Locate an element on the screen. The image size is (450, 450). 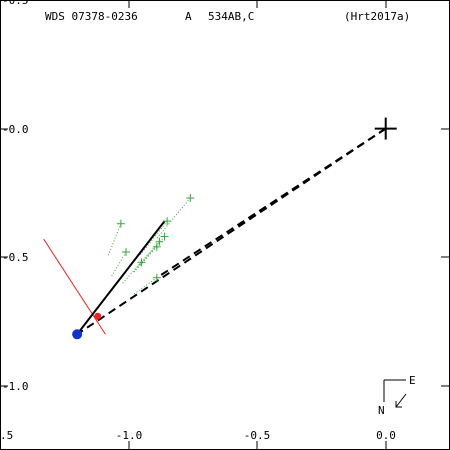
latest-position-point is located at coordinates (77, 334).